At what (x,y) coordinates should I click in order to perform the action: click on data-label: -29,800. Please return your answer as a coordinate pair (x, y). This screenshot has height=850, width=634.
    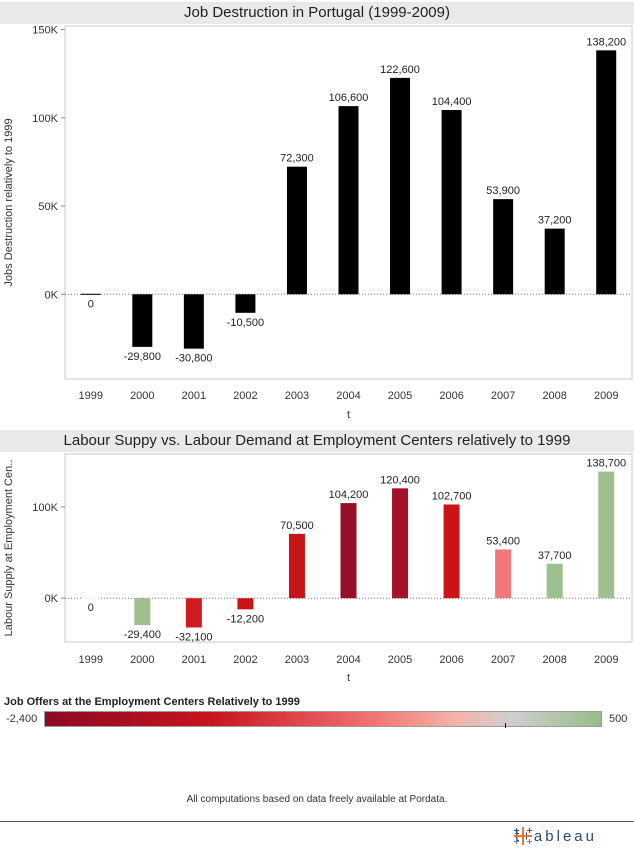
    Looking at the image, I should click on (142, 357).